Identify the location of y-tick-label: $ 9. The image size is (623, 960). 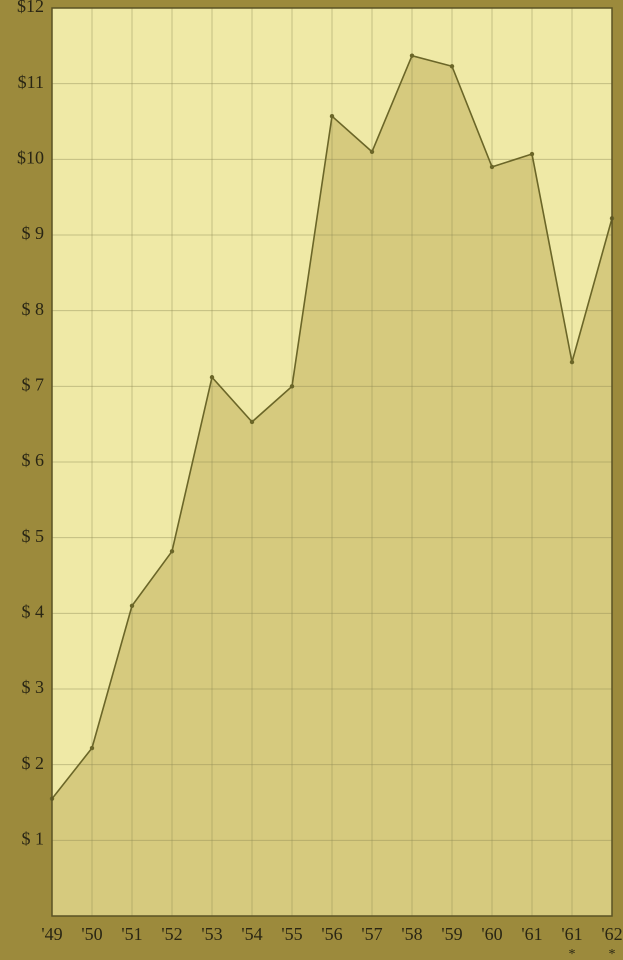
(33, 233).